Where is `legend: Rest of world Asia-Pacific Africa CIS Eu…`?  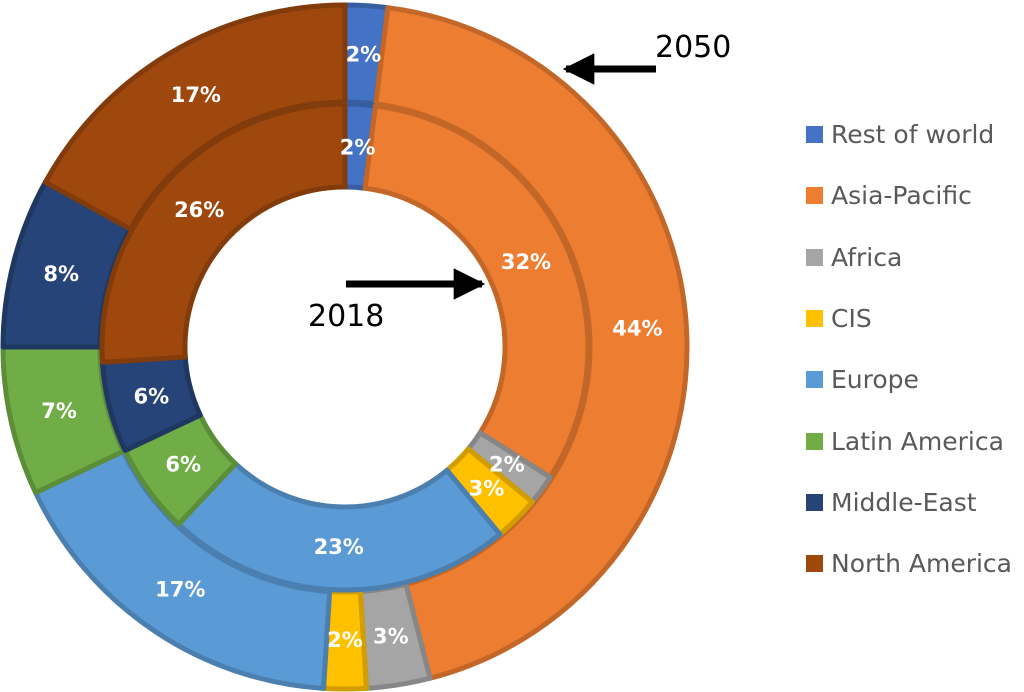 legend: Rest of world Asia-Pacific Africa CIS Eu… is located at coordinates (913, 349).